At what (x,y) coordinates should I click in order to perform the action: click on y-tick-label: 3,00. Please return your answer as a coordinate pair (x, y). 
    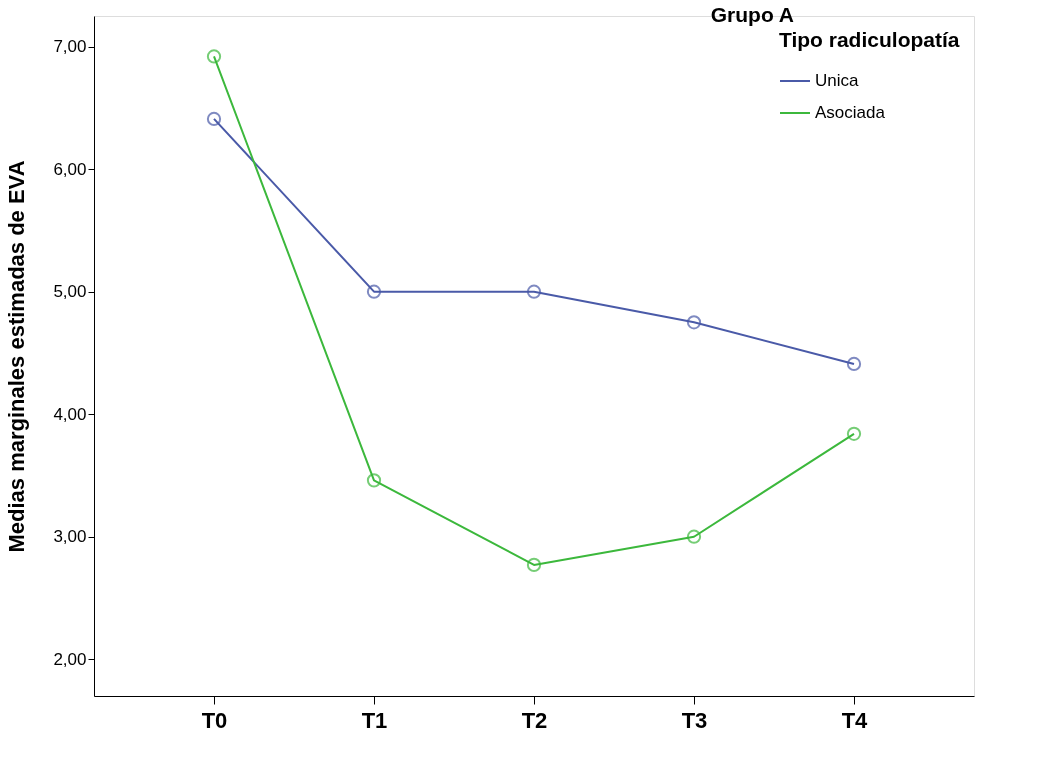
    Looking at the image, I should click on (70, 537).